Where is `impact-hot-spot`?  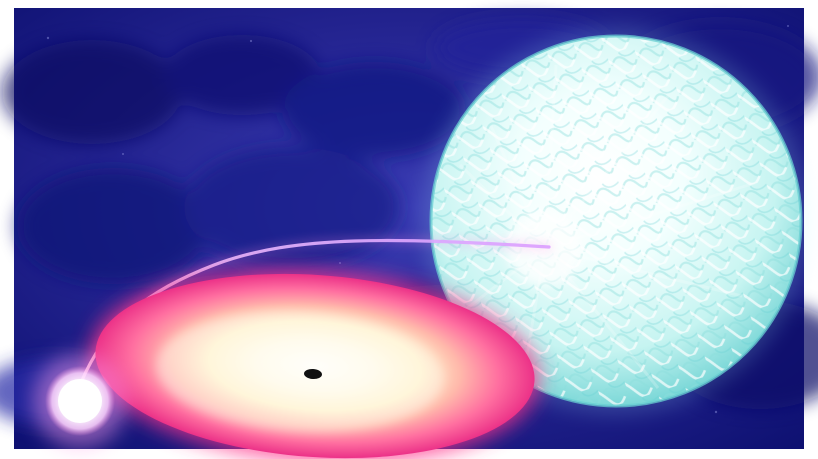 impact-hot-spot is located at coordinates (80, 401).